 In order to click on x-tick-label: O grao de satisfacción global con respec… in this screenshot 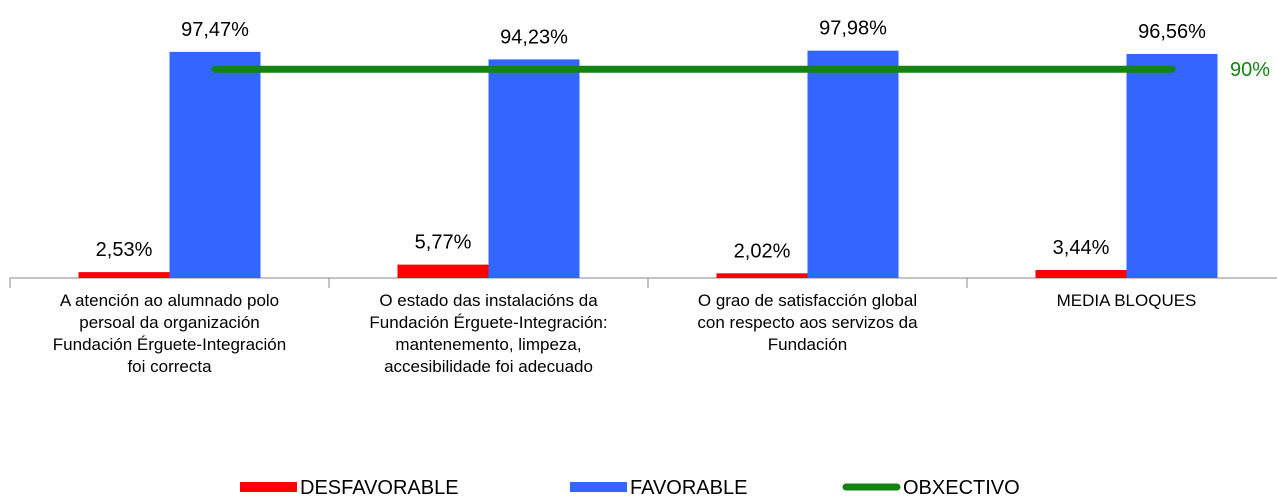, I will do `click(807, 322)`.